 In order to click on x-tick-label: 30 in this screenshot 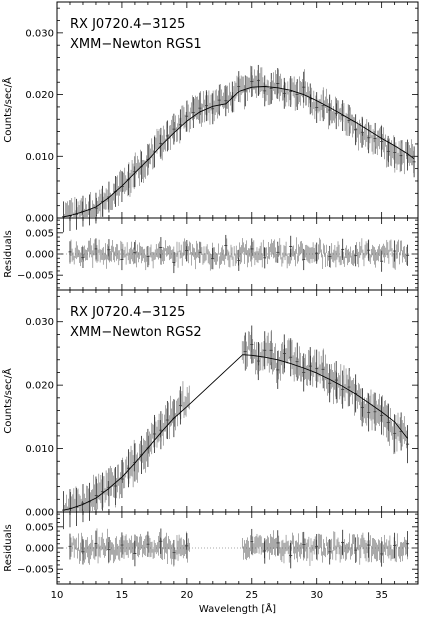, I will do `click(316, 595)`.